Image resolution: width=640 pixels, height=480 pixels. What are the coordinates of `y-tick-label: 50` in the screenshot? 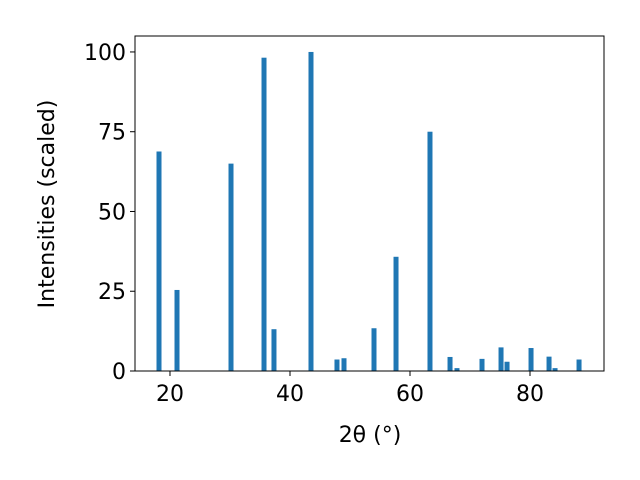 It's located at (112, 212).